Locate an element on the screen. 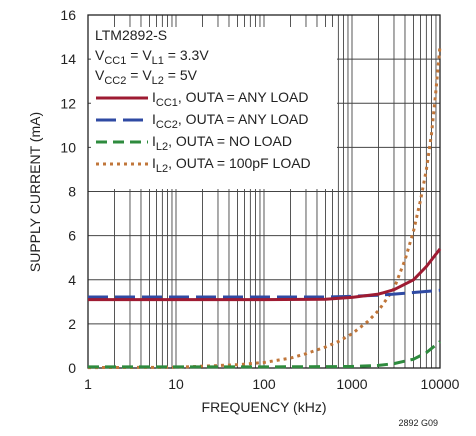  y-tick-label: 8 is located at coordinates (72, 192).